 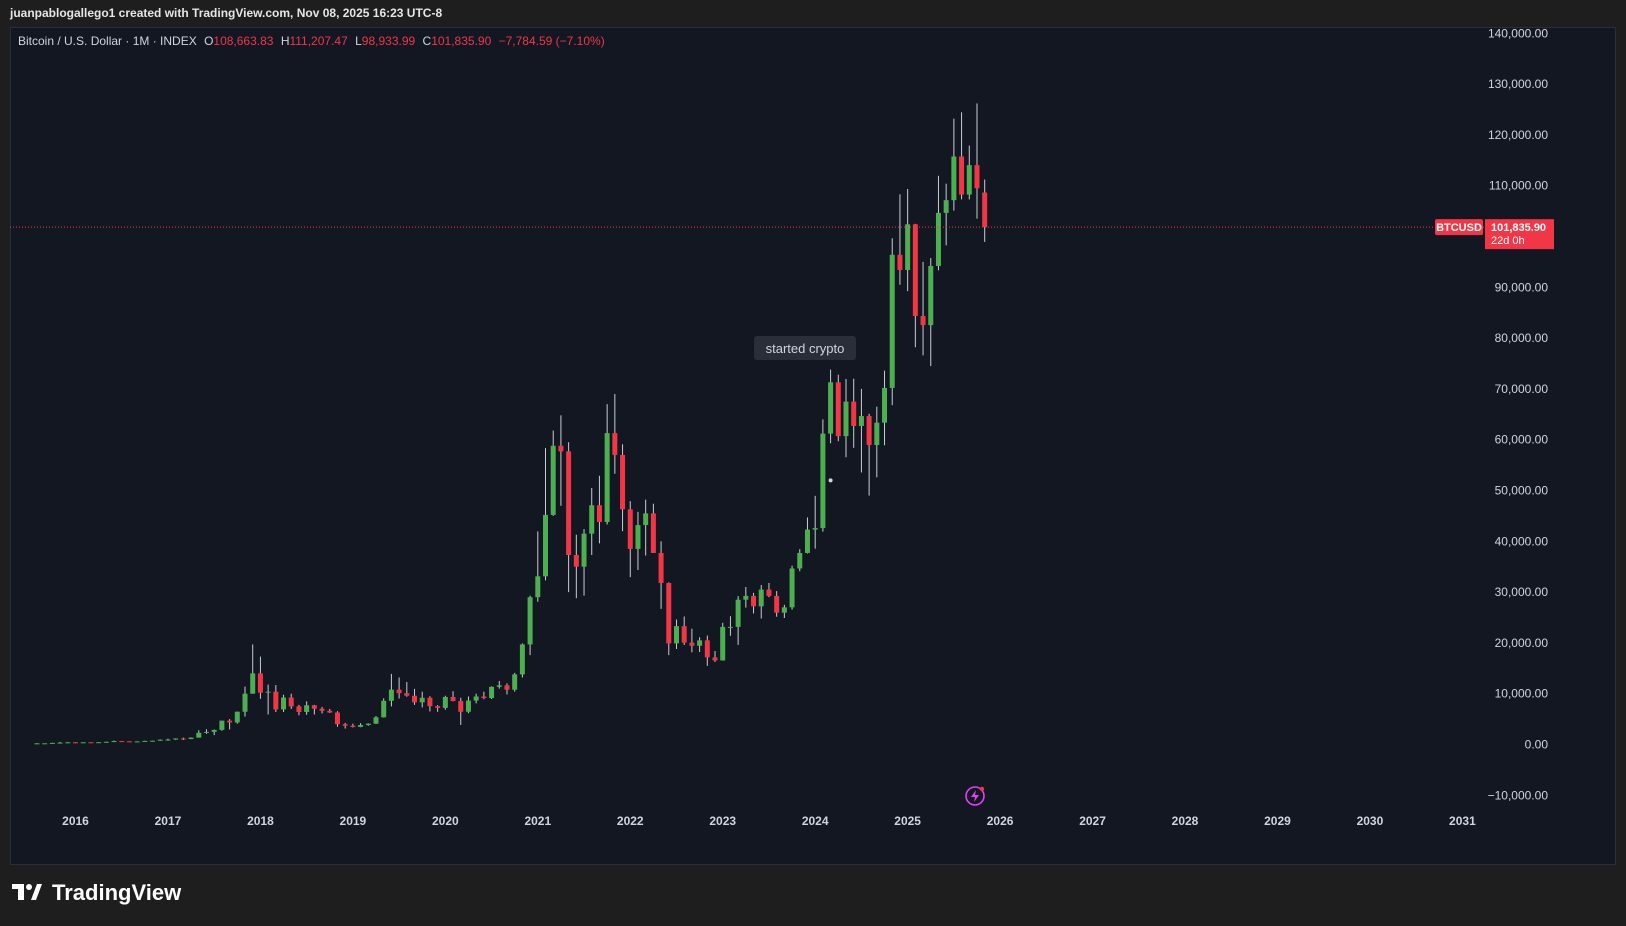 What do you see at coordinates (285, 41) in the screenshot?
I see `high-label: H` at bounding box center [285, 41].